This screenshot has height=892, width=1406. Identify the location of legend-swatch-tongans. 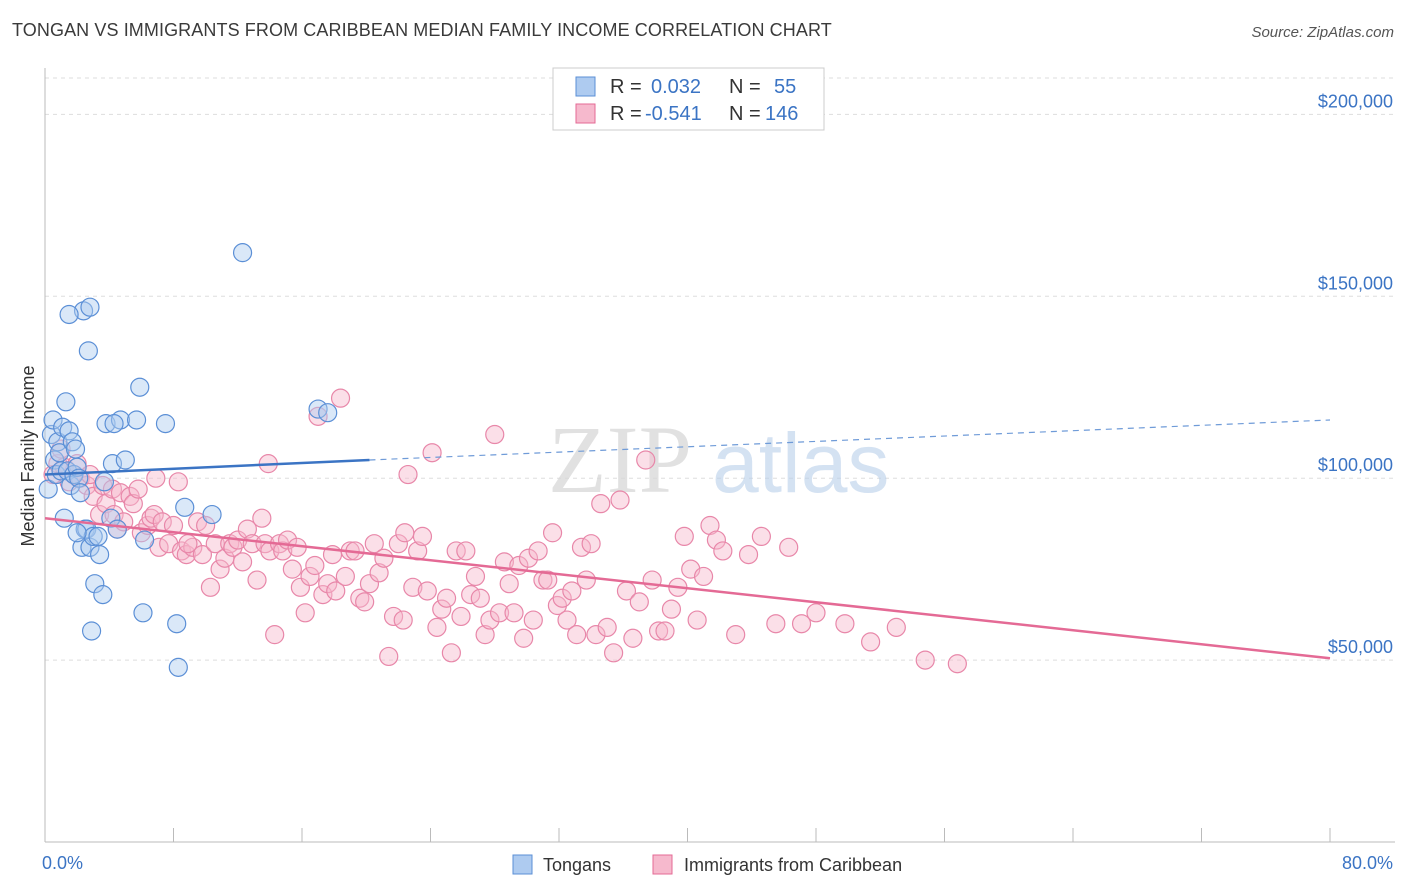
(585, 86).